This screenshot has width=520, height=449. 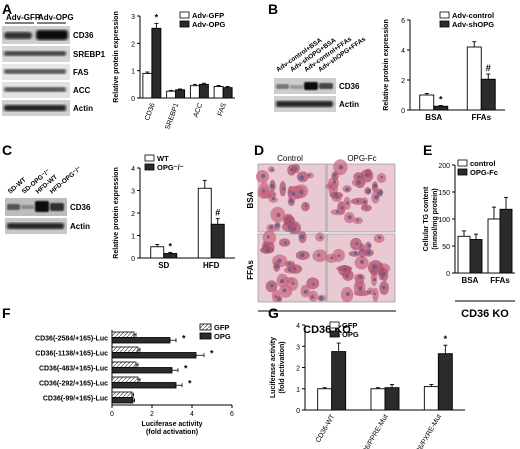 I want to click on blot-a-protein-label: Actin, so click(x=83, y=108).